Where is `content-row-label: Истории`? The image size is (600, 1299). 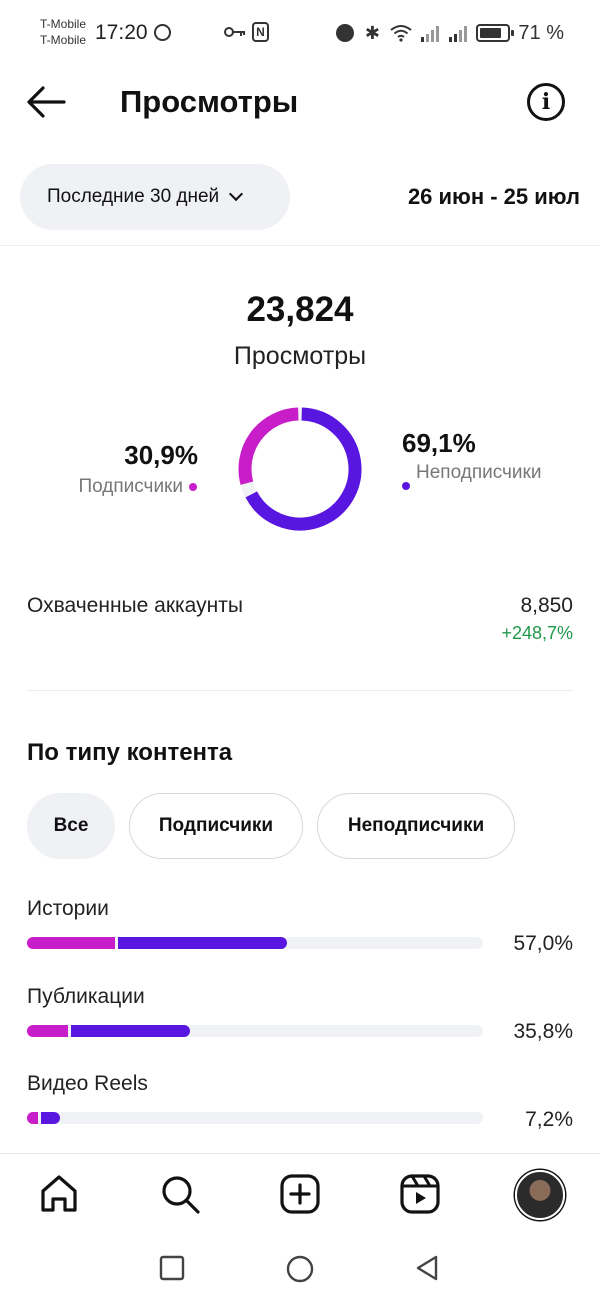 content-row-label: Истории is located at coordinates (68, 908).